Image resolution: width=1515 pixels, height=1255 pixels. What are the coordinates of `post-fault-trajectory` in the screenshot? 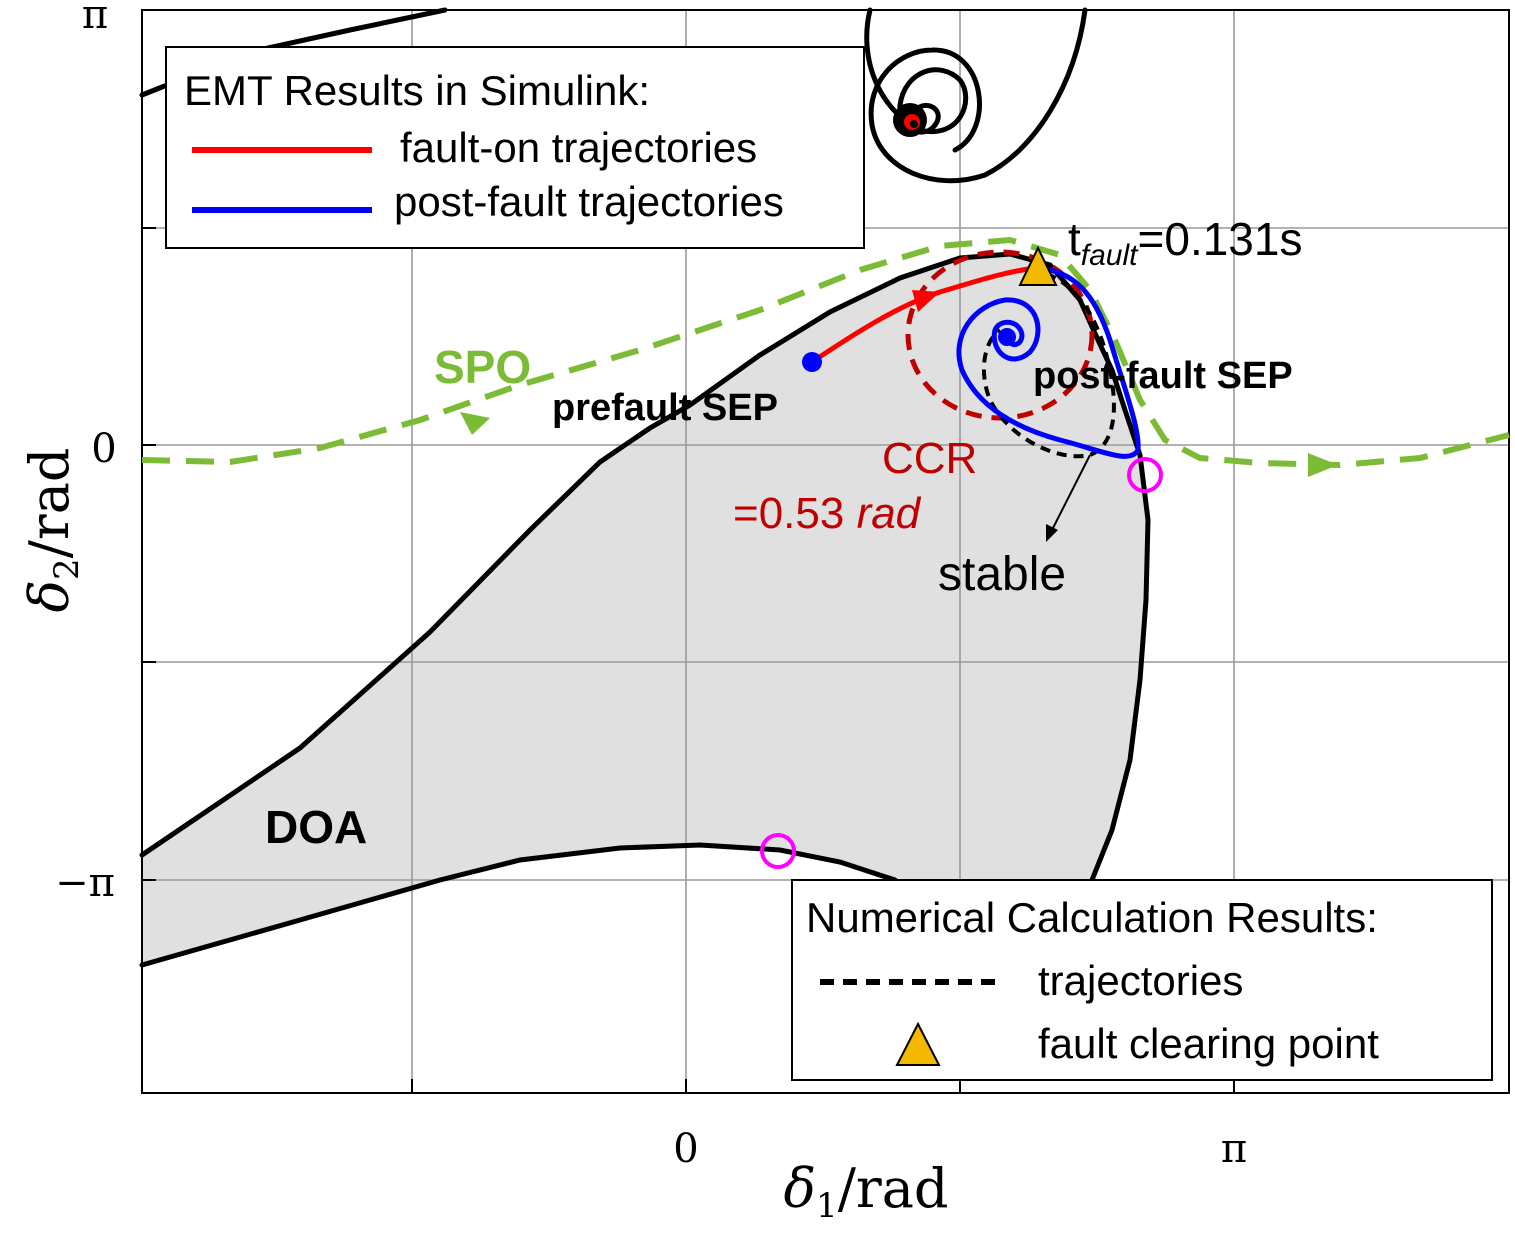 It's located at (1048, 362).